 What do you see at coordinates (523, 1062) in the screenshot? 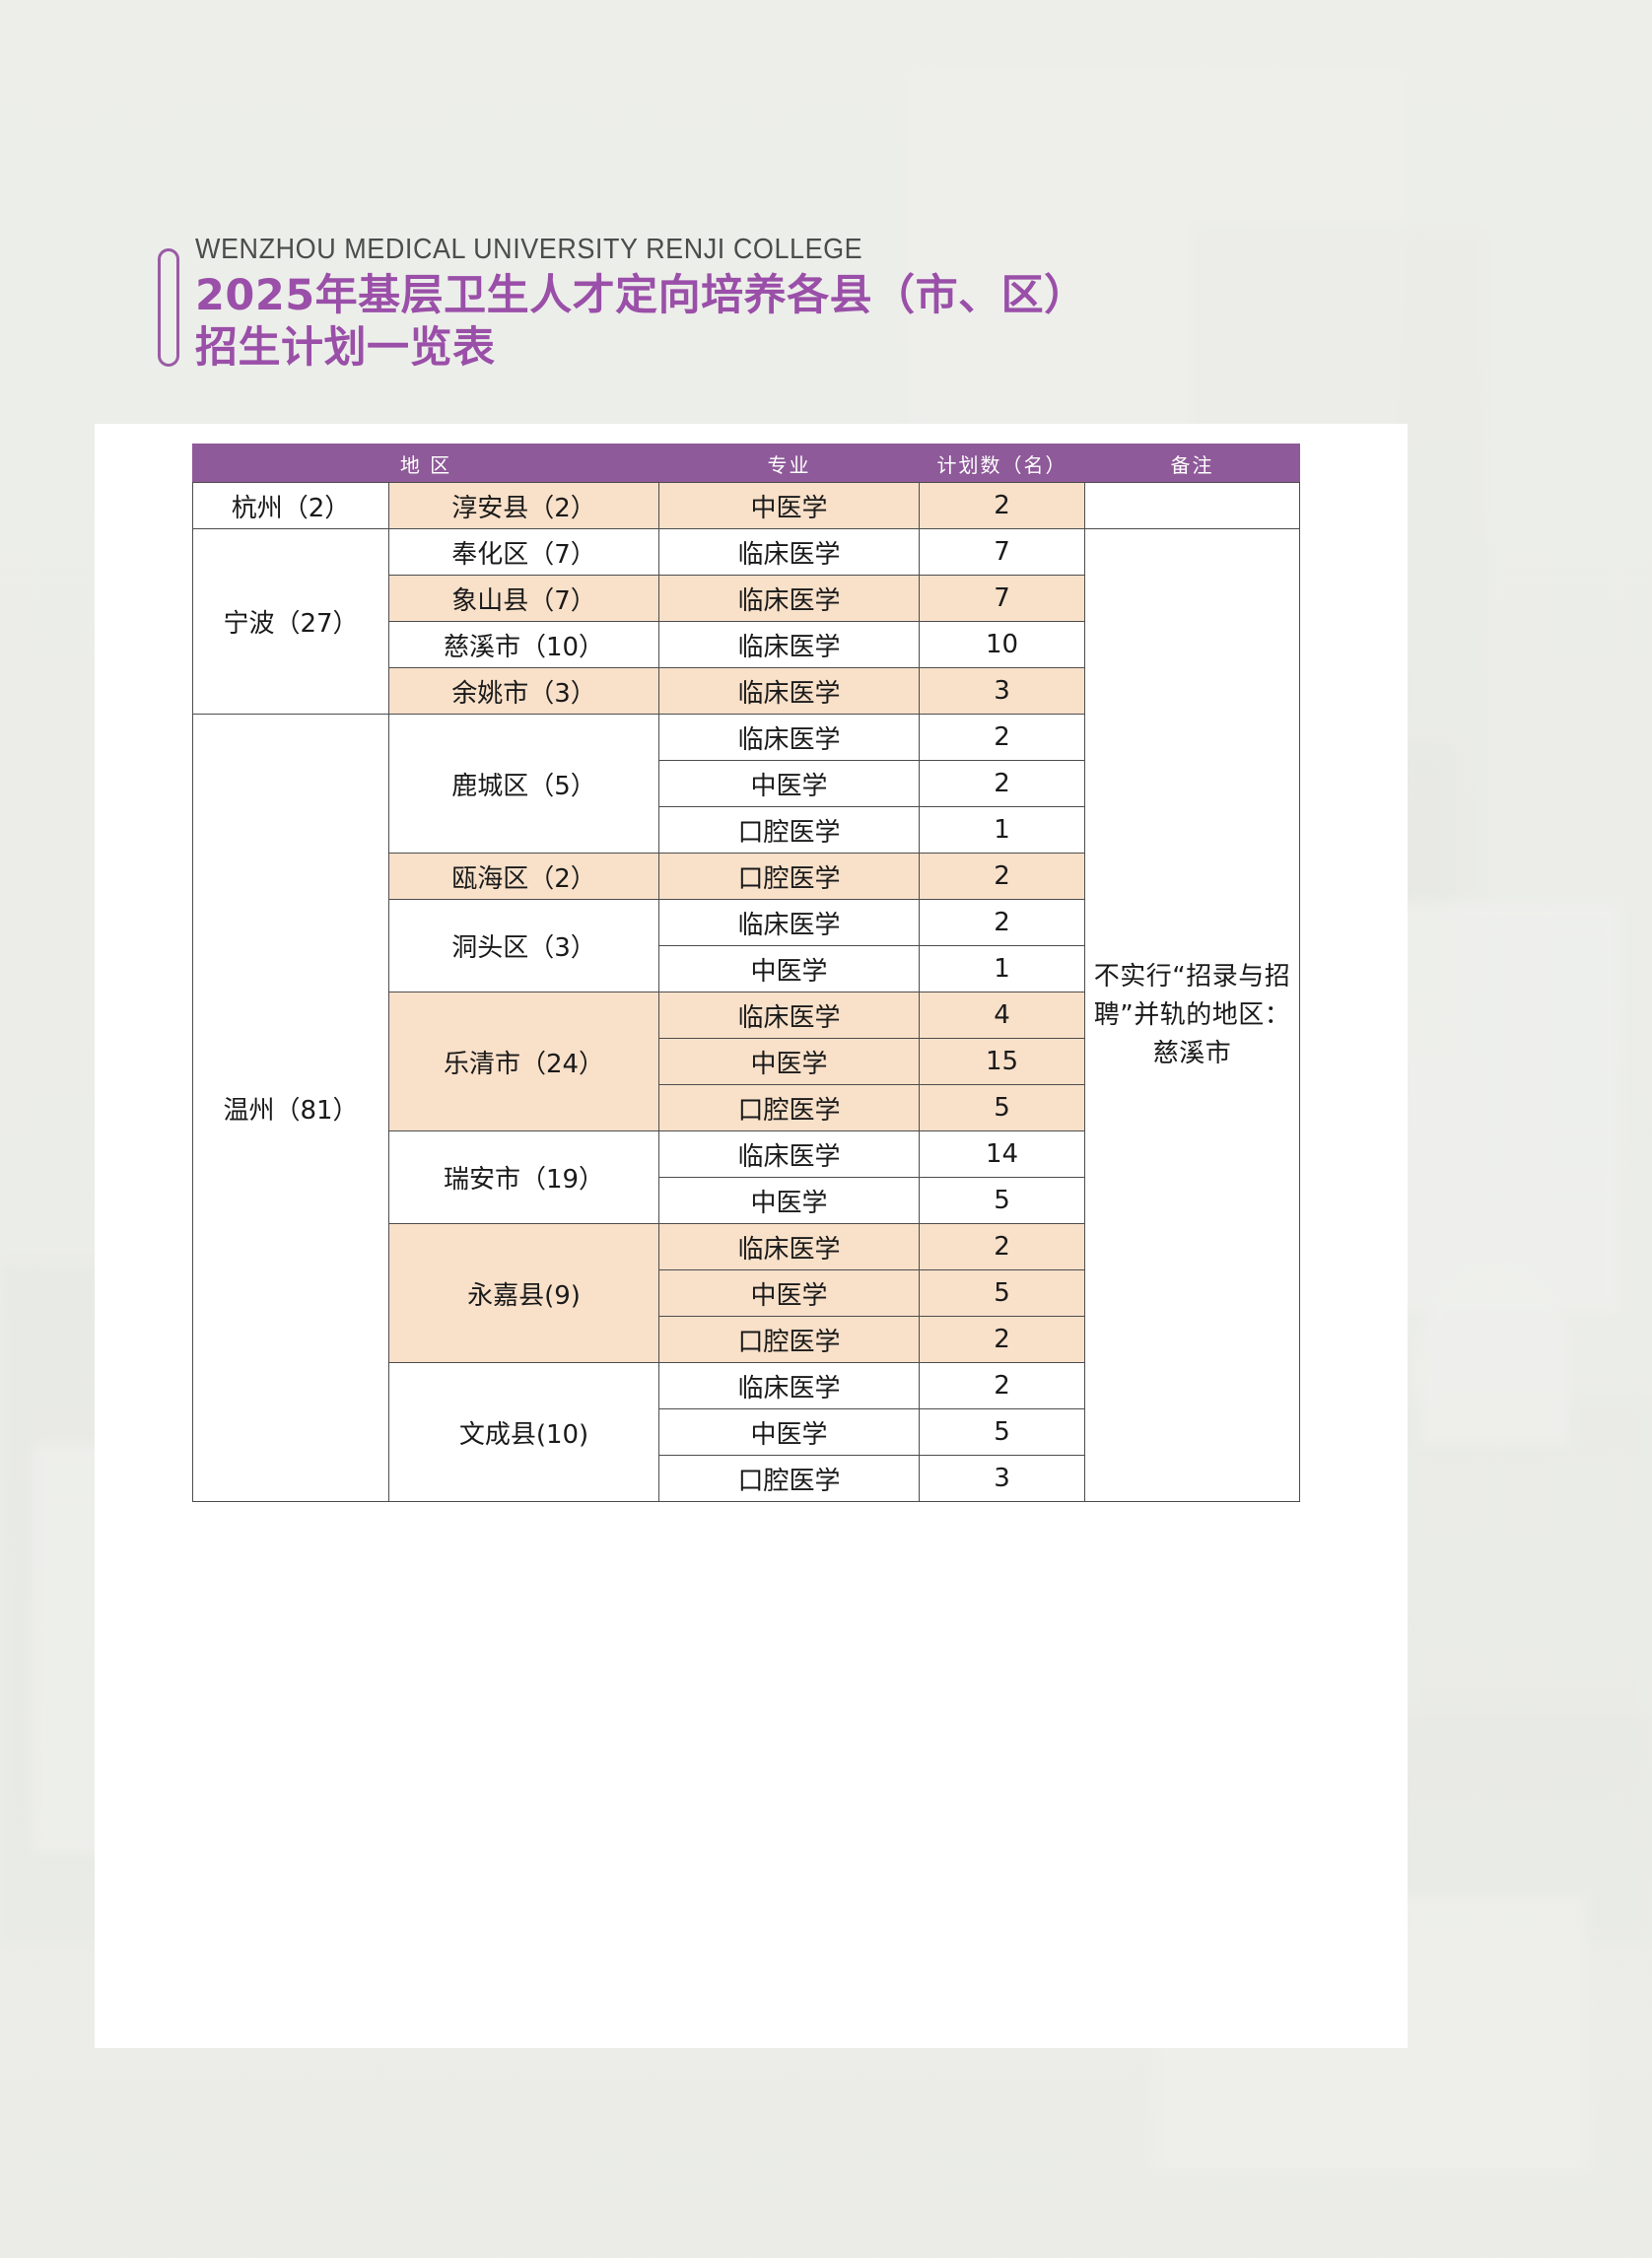
I see `cell-county: 乐清市（24）` at bounding box center [523, 1062].